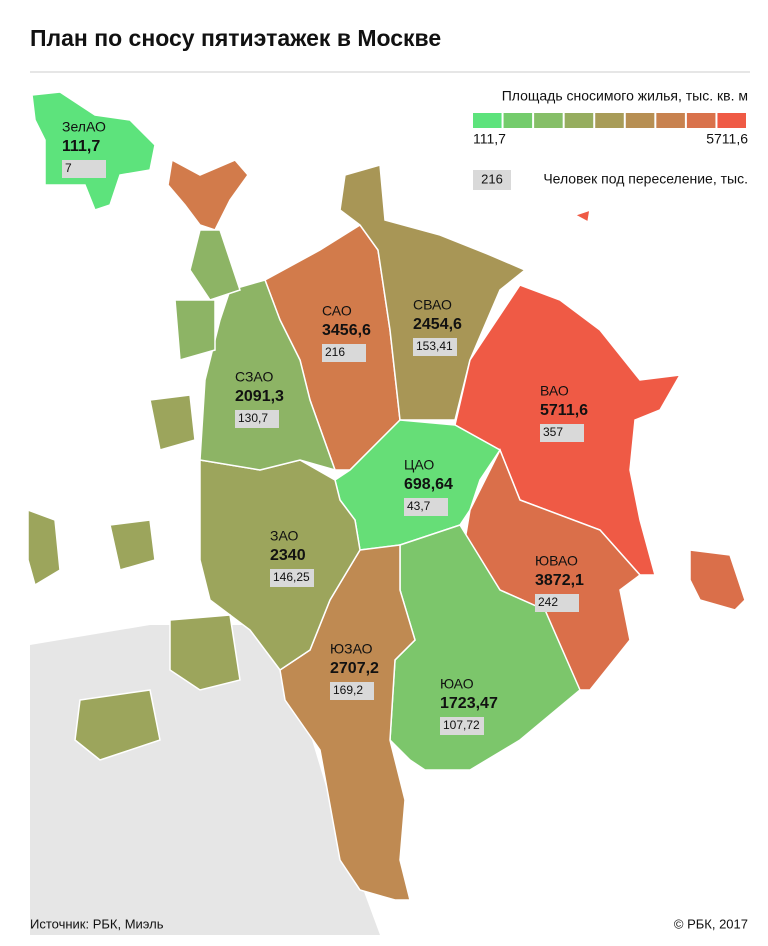 The width and height of the screenshot is (768, 946). What do you see at coordinates (457, 684) in the screenshot?
I see `district-name: ЮАО` at bounding box center [457, 684].